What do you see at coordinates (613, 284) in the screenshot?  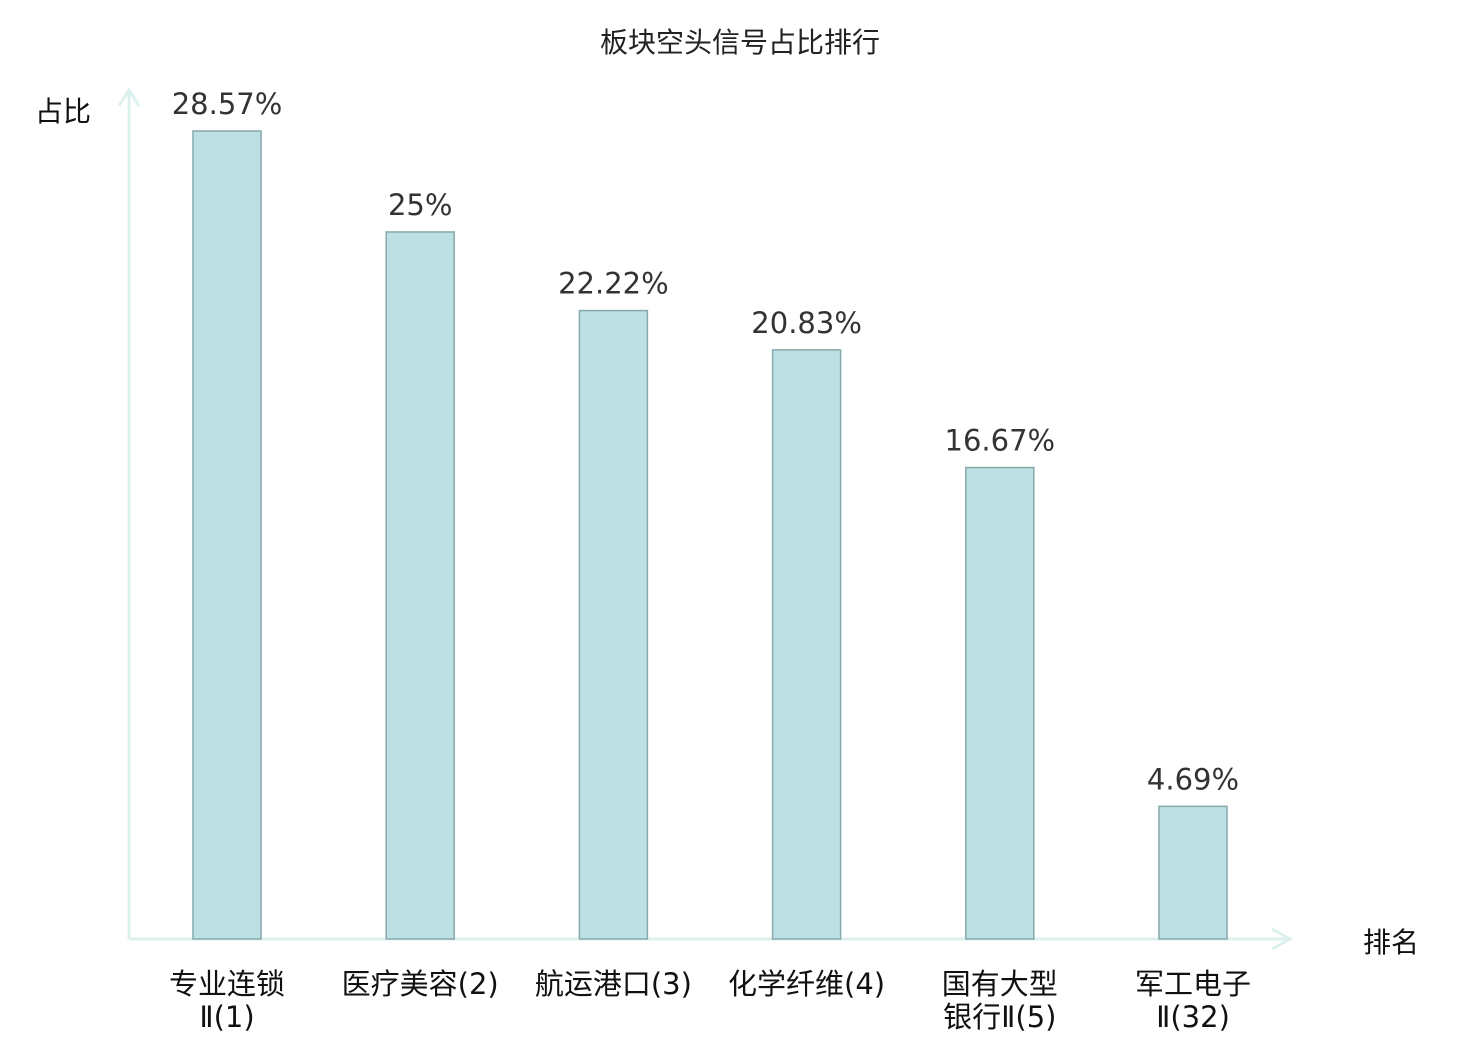 I see `data-label: 22.22%` at bounding box center [613, 284].